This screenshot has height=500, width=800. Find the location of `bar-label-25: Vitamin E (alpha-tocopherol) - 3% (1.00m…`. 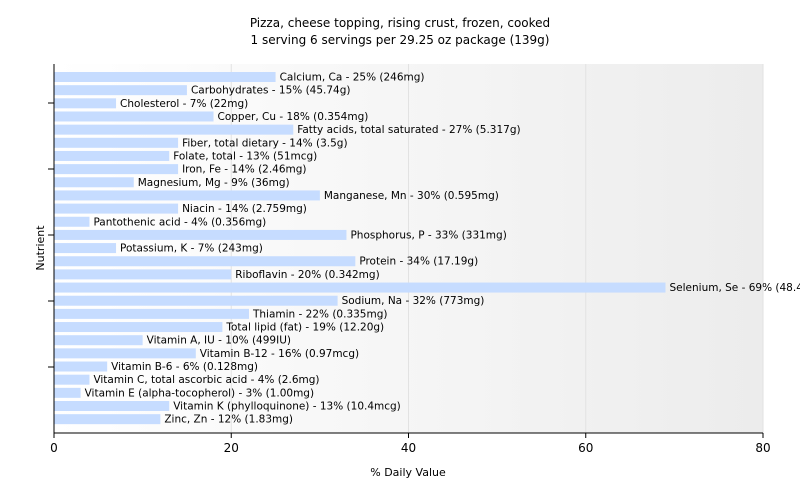

bar-label-25: Vitamin E (alpha-tocopherol) - 3% (1.00m… is located at coordinates (200, 393).